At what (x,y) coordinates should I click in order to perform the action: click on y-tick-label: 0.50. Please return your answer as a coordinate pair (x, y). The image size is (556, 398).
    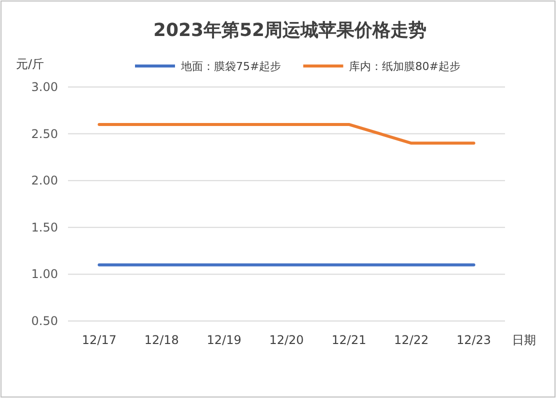
    Looking at the image, I should click on (44, 321).